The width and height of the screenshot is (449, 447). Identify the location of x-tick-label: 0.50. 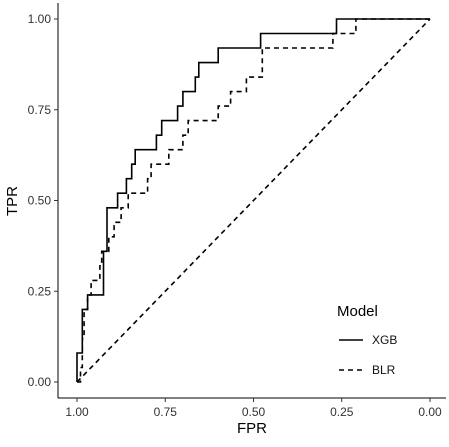
(254, 412).